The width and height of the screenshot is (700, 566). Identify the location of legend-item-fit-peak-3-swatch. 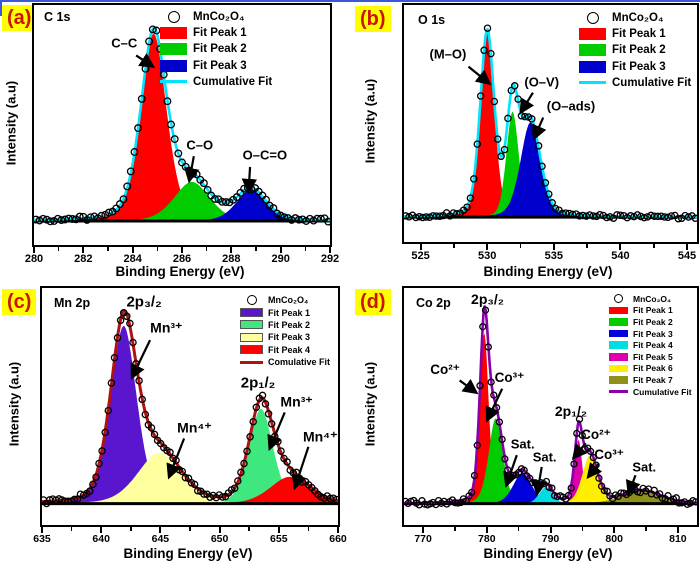
(173, 65).